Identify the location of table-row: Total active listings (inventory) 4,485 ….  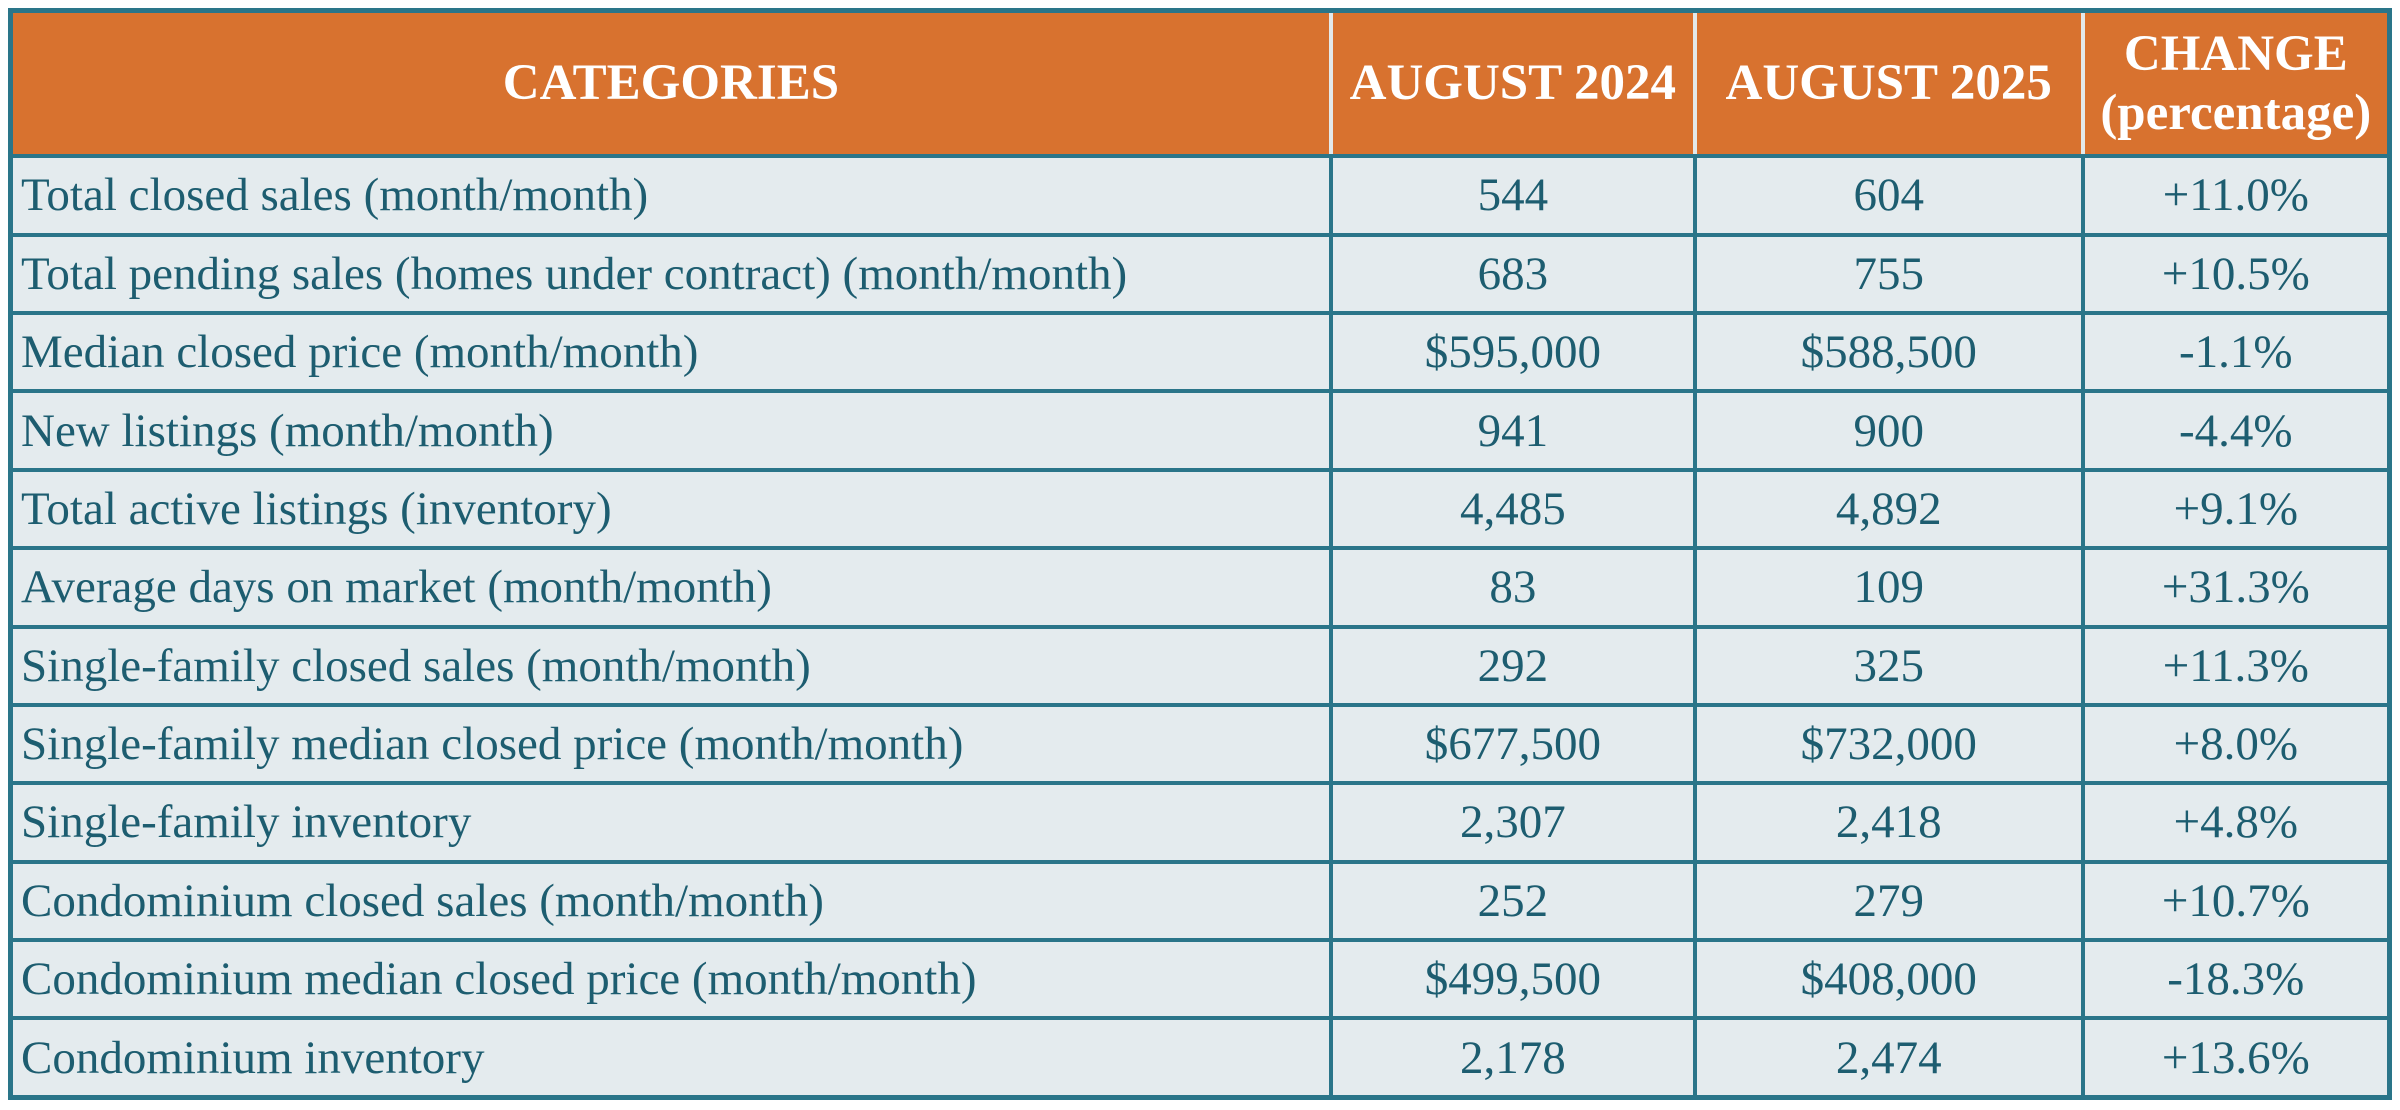
(1200, 509).